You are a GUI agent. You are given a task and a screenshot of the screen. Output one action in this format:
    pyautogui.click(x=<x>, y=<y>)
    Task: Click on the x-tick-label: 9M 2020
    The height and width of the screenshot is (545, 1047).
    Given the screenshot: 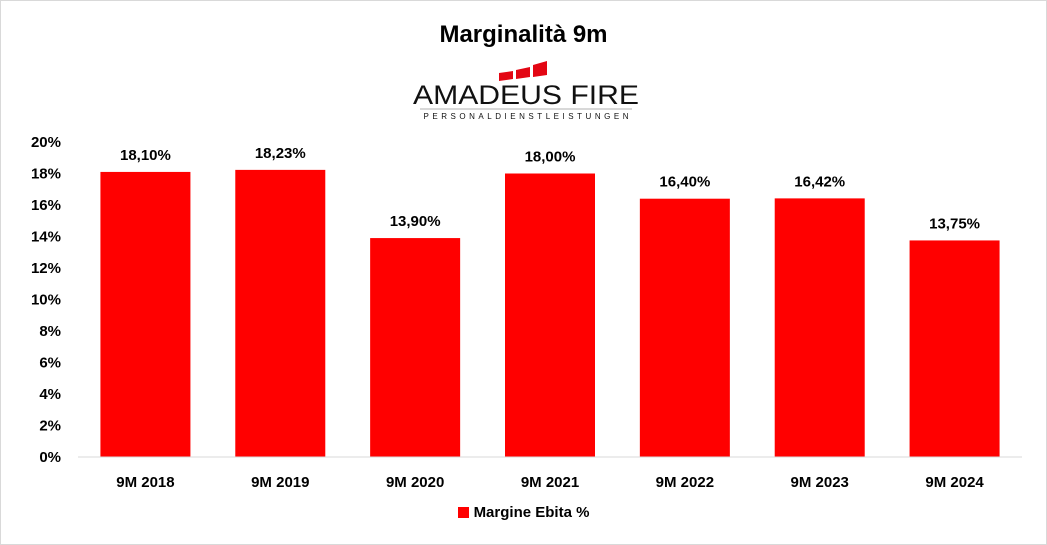 What is the action you would take?
    pyautogui.click(x=415, y=482)
    